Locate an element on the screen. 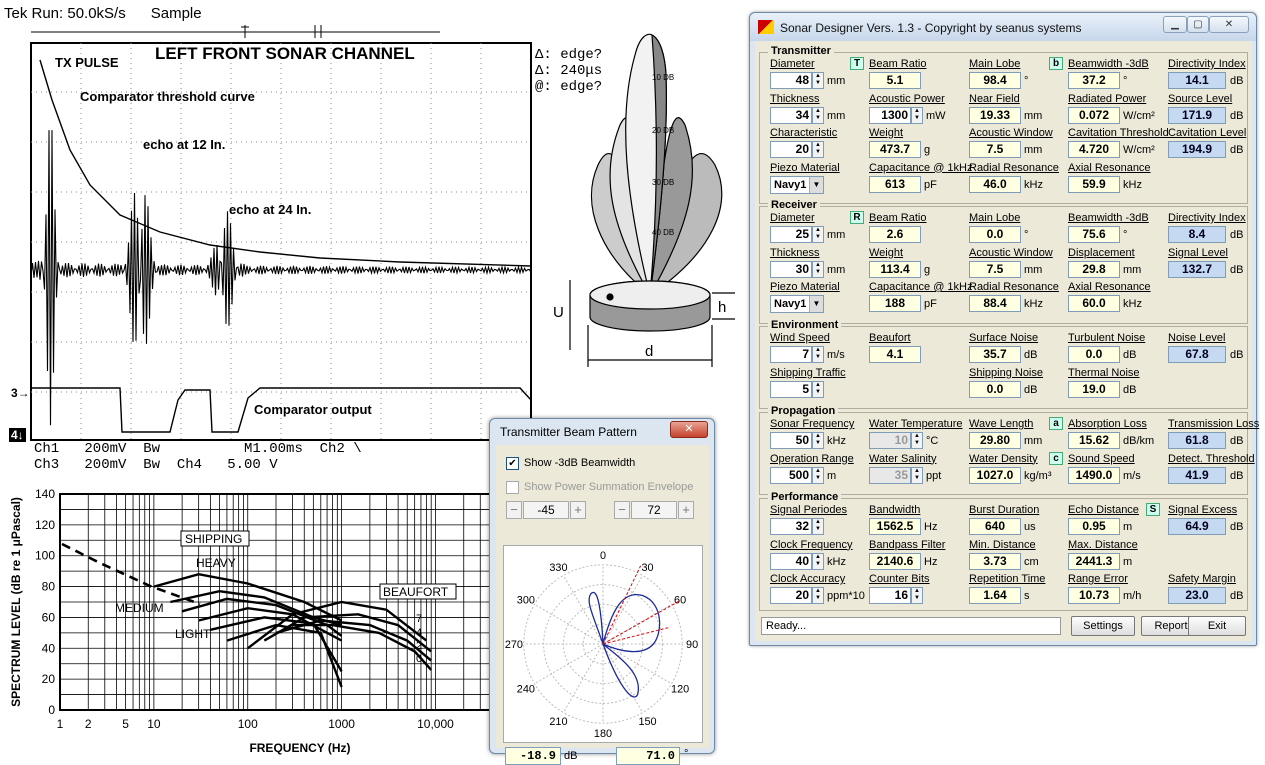 Image resolution: width=1265 pixels, height=765 pixels. environment-shipping_traffic-input: 5 is located at coordinates (791, 389).